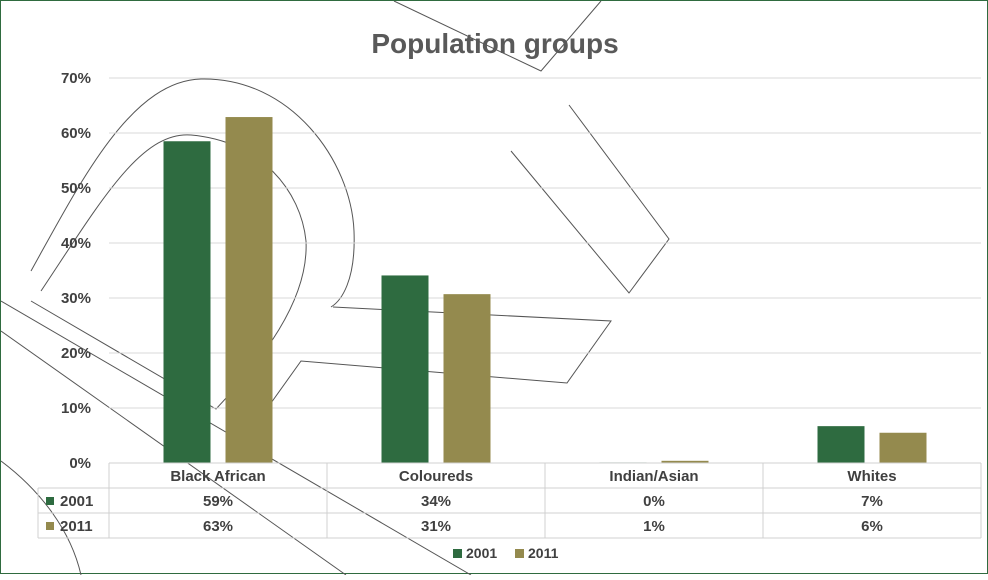  What do you see at coordinates (76, 526) in the screenshot?
I see `table-series-name: 2011` at bounding box center [76, 526].